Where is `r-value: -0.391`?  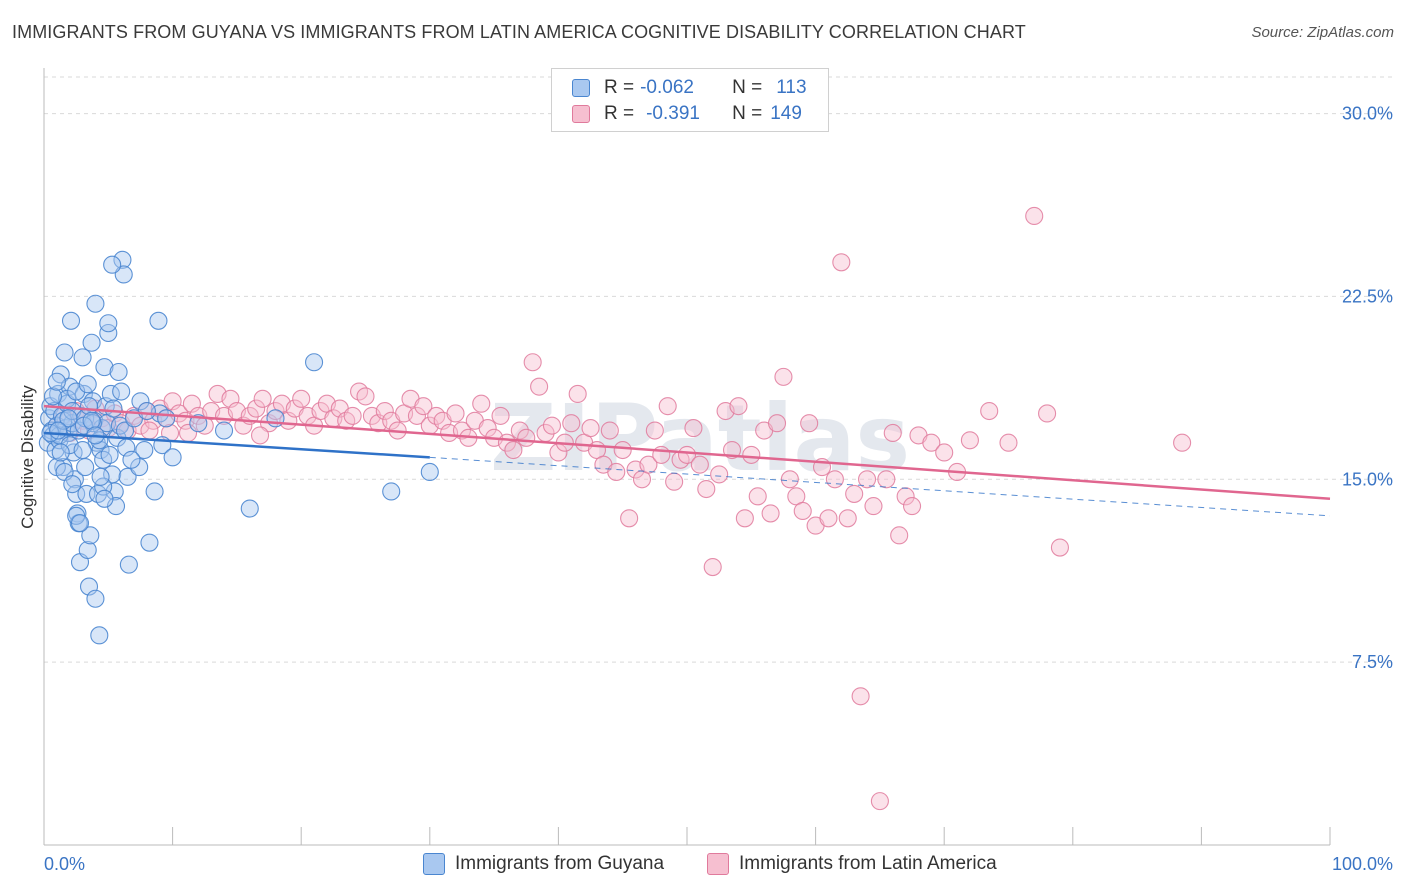
r-value: -0.391 is located at coordinates (673, 113).